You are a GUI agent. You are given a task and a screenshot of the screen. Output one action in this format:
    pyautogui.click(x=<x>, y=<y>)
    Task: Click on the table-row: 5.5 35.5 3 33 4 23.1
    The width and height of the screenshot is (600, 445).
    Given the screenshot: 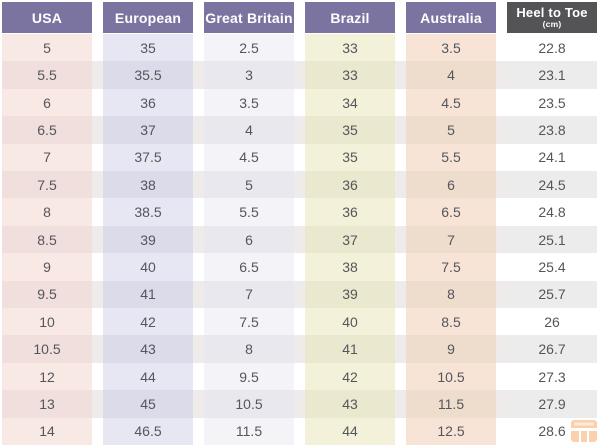 What is the action you would take?
    pyautogui.click(x=299, y=75)
    